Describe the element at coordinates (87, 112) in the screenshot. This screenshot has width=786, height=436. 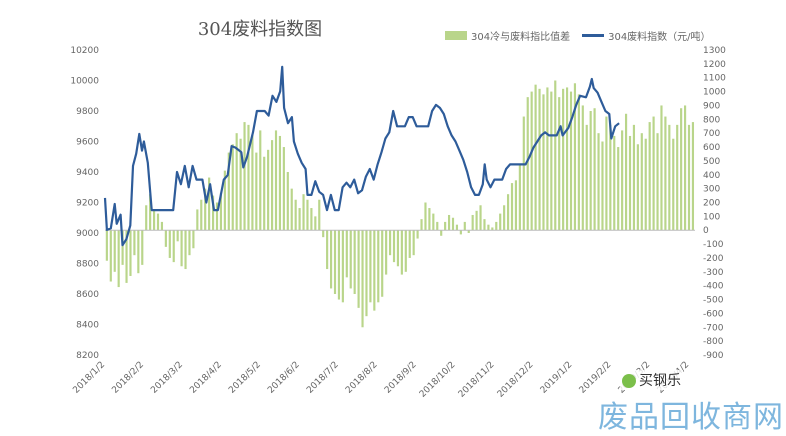
I see `left-axis-tick-label: 9800` at that location.